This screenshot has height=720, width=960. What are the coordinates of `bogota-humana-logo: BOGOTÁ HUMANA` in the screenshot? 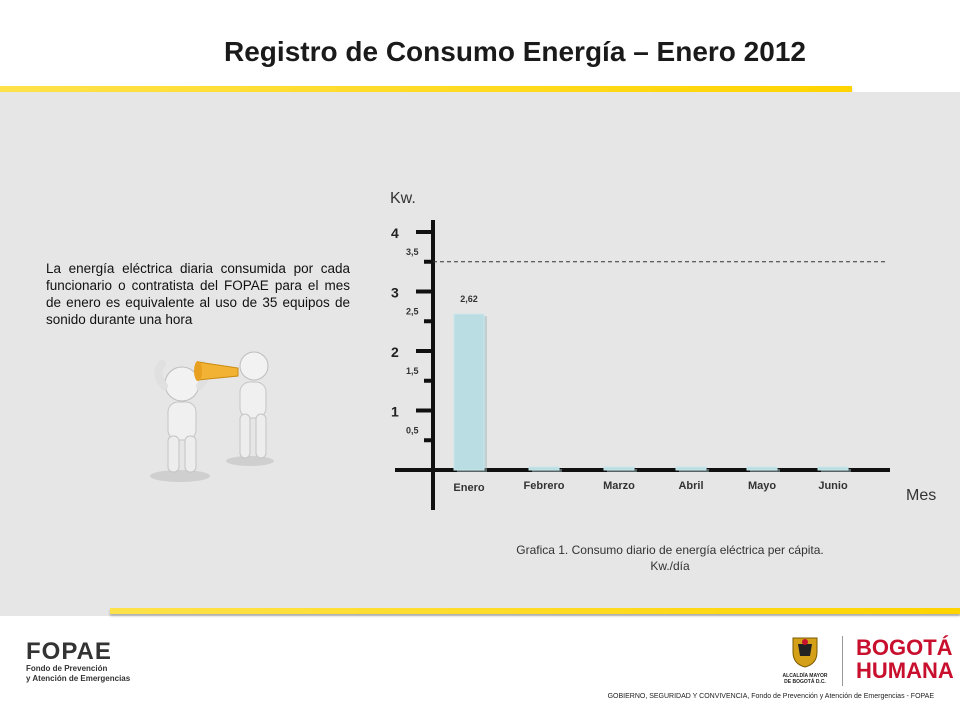 It's located at (905, 659).